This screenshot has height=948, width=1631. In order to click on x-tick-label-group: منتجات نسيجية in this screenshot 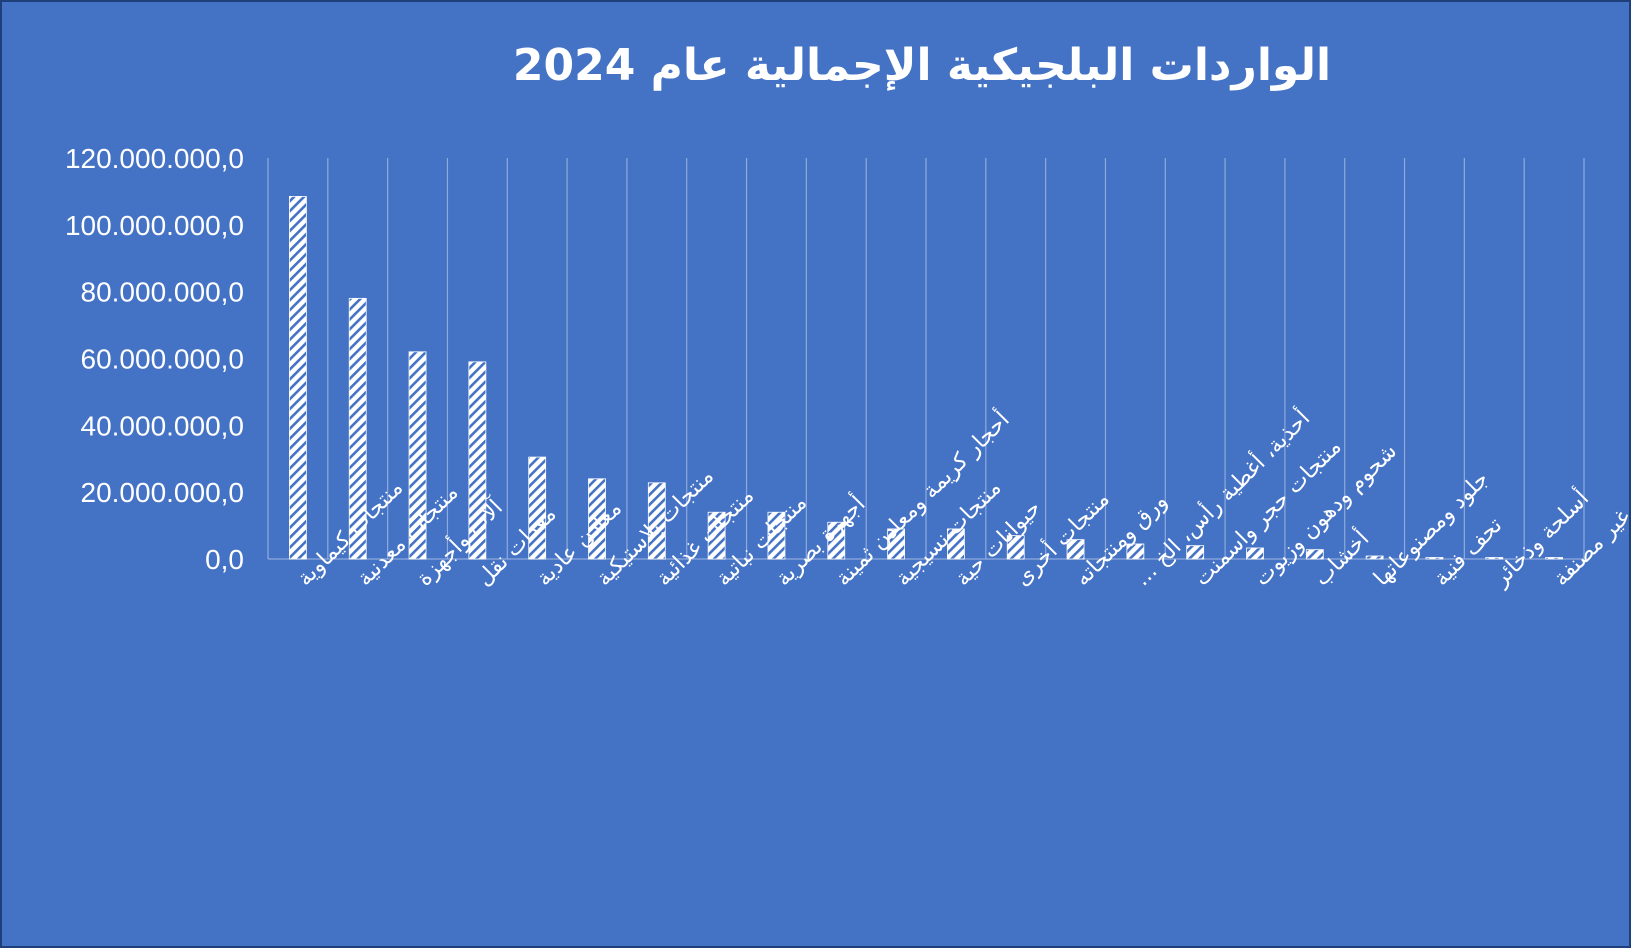, I will do `click(949, 533)`.